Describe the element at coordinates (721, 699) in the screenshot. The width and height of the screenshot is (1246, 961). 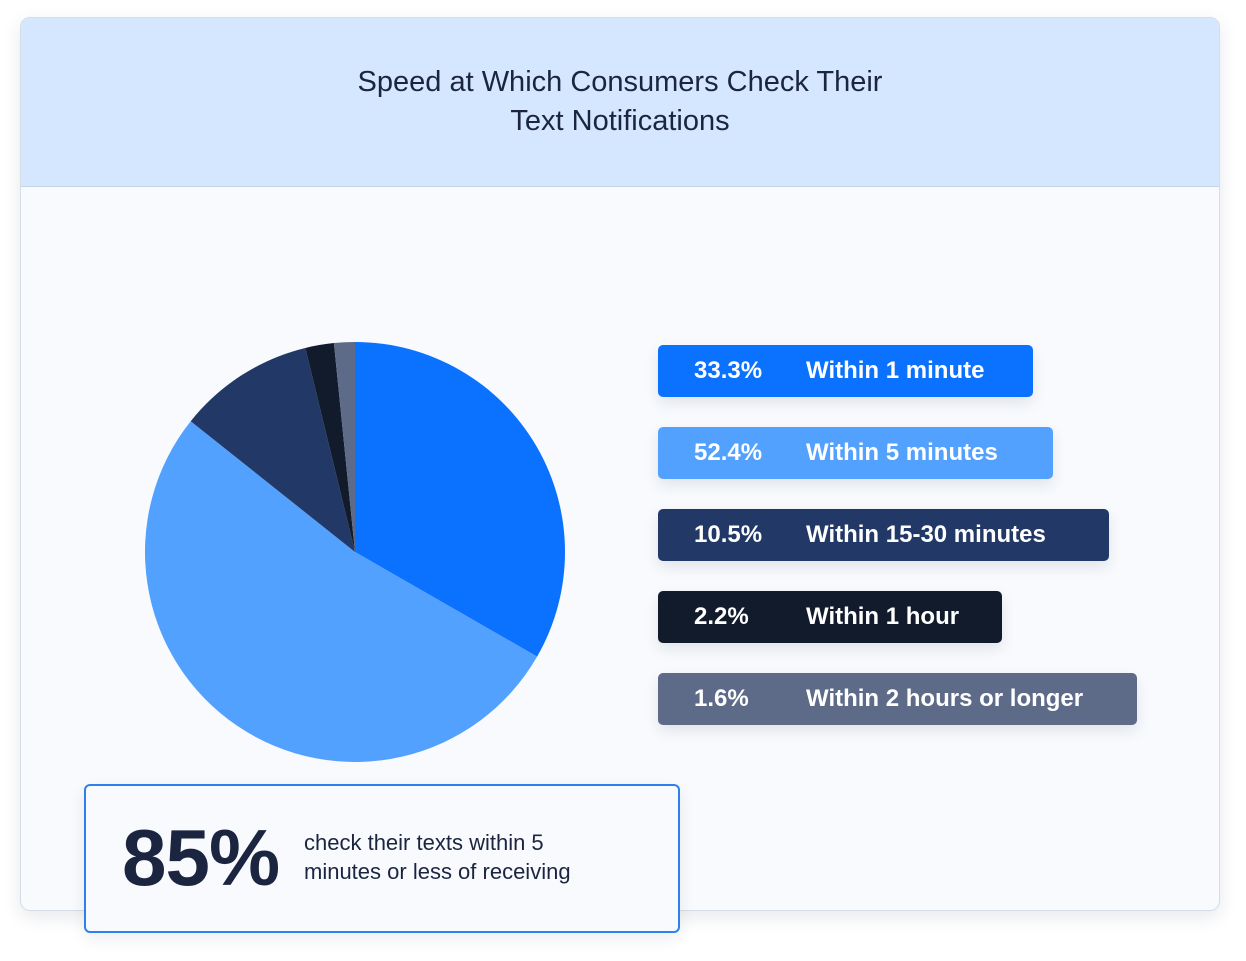
I see `legend-value: 1.6%` at that location.